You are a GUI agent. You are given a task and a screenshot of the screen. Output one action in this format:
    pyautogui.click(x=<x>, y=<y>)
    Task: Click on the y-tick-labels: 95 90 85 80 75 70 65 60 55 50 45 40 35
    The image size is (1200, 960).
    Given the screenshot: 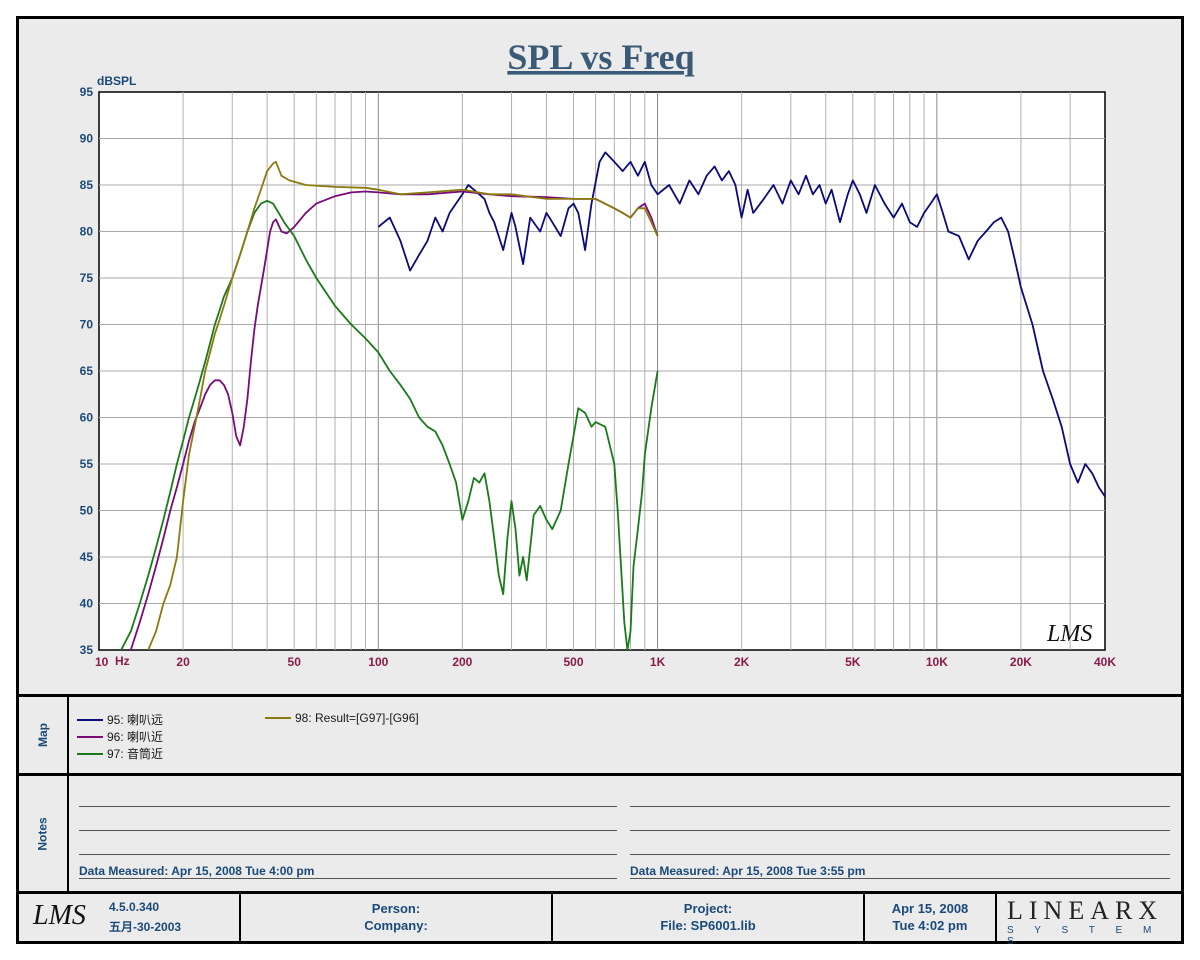 What is the action you would take?
    pyautogui.click(x=87, y=371)
    